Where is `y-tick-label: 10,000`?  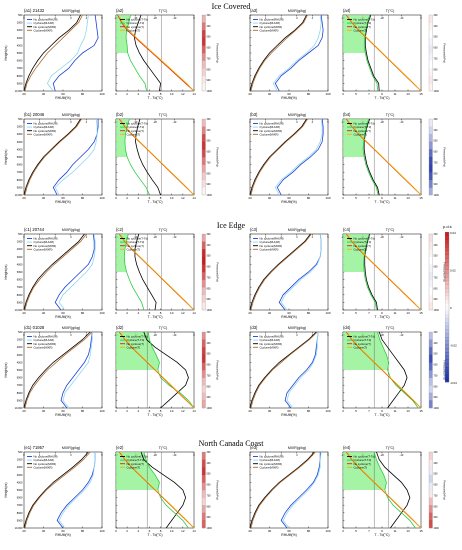 y-tick-label: 10,000 is located at coordinates (19, 408).